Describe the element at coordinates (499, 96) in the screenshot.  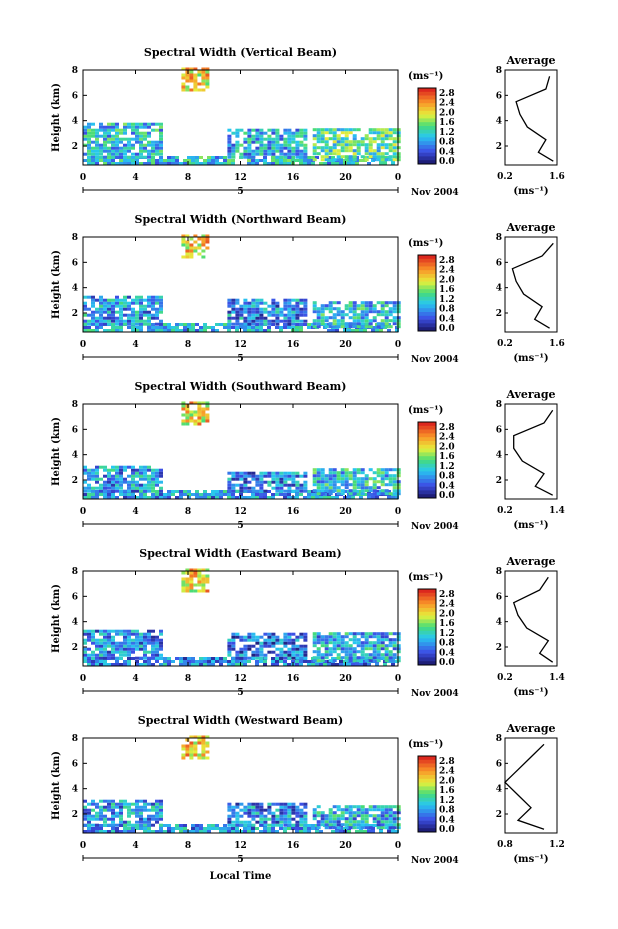
I see `average-y-tick-label: 6` at that location.